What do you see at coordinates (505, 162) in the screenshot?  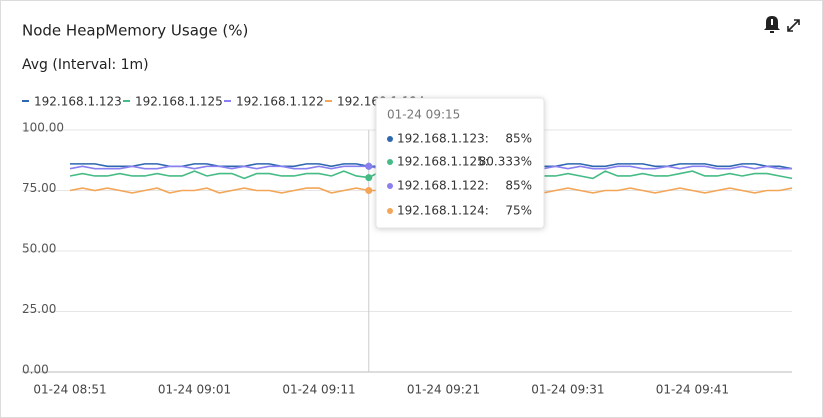 I see `tooltip-value: 80.333%` at bounding box center [505, 162].